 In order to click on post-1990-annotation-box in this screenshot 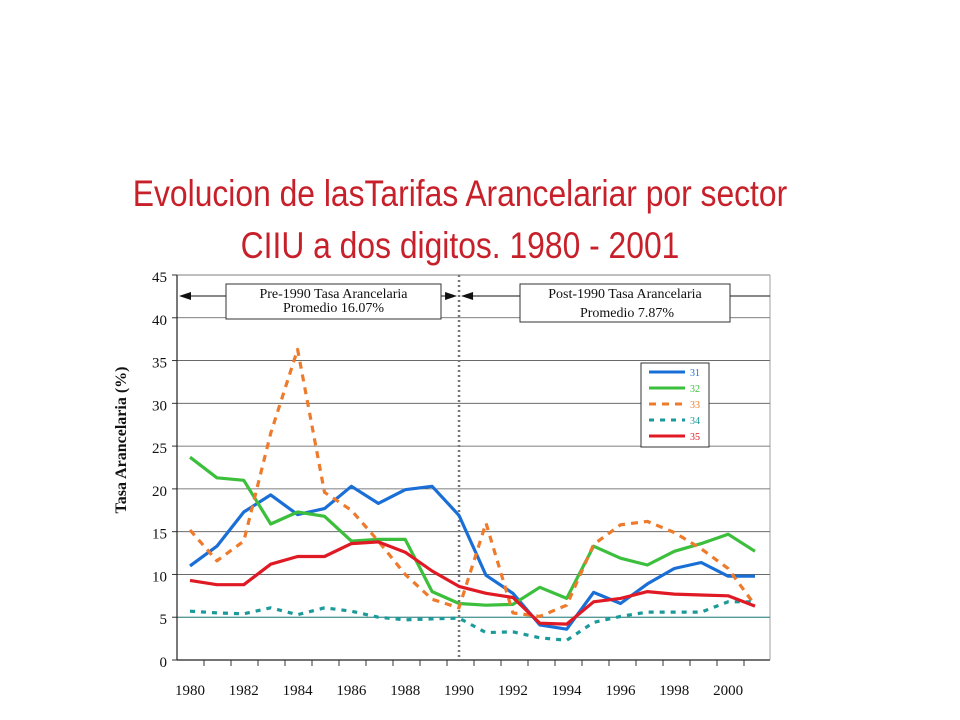, I will do `click(625, 303)`.